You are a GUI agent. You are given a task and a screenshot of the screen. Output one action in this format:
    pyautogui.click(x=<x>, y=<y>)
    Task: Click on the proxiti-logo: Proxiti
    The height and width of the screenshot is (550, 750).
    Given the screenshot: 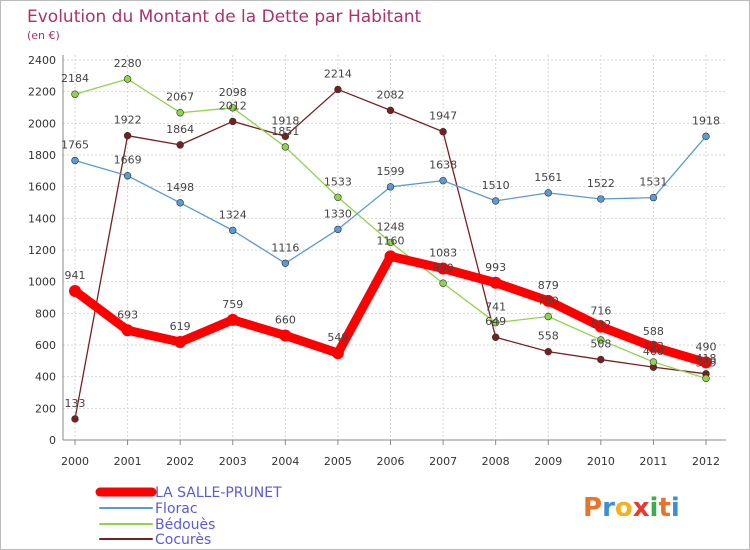 What is the action you would take?
    pyautogui.click(x=631, y=508)
    